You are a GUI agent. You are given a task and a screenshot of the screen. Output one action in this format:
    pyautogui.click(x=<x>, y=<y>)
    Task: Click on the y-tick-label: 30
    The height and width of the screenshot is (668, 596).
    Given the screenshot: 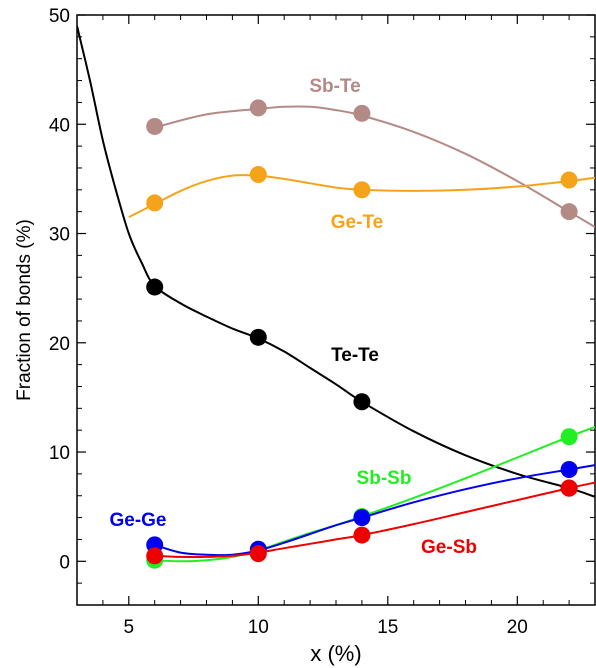 What is the action you would take?
    pyautogui.click(x=59, y=235)
    